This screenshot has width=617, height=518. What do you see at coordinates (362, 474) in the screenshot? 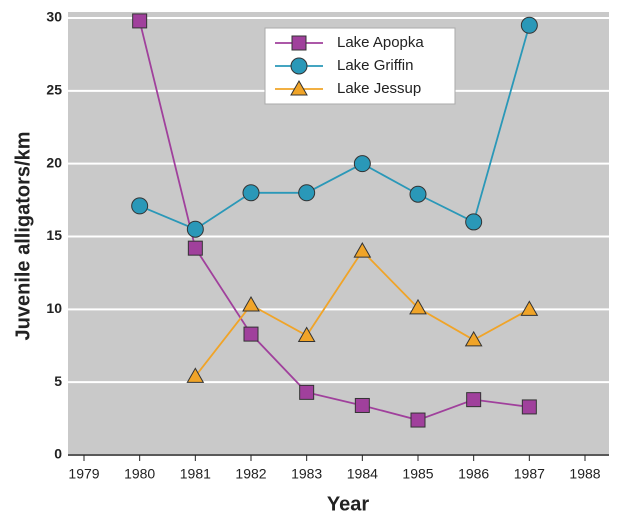
I see `x-tick-label: 1984` at bounding box center [362, 474].